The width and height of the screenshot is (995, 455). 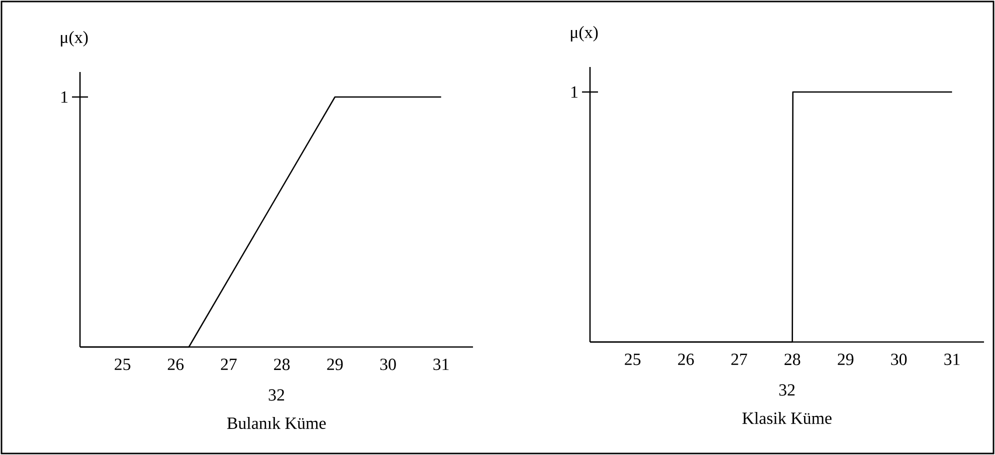 I want to click on x-axis-title: Bulanık Küme, so click(x=276, y=423).